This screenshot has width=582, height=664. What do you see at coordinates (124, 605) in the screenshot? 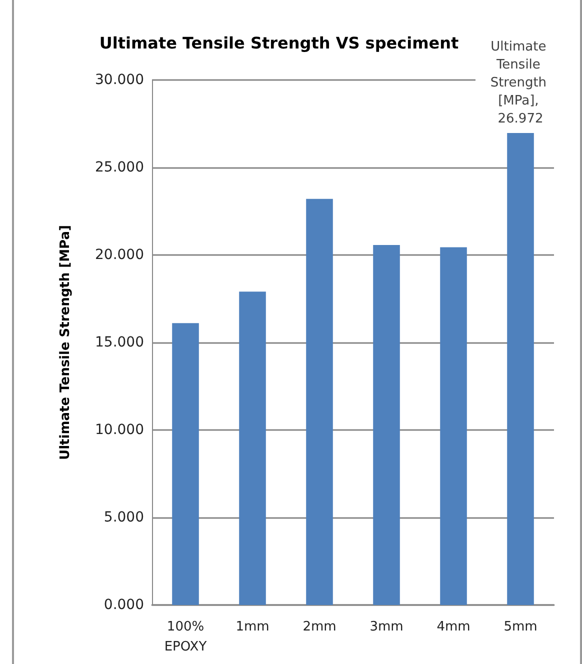
I see `y-tick-label: 0.000` at bounding box center [124, 605].